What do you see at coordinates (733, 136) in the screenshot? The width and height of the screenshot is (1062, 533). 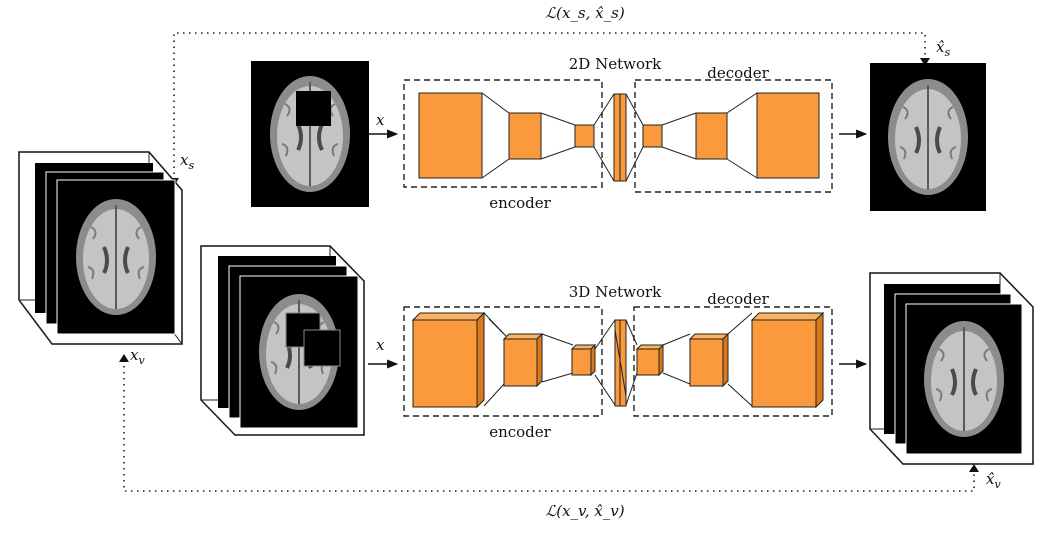 I see `decoder-2d-box` at bounding box center [733, 136].